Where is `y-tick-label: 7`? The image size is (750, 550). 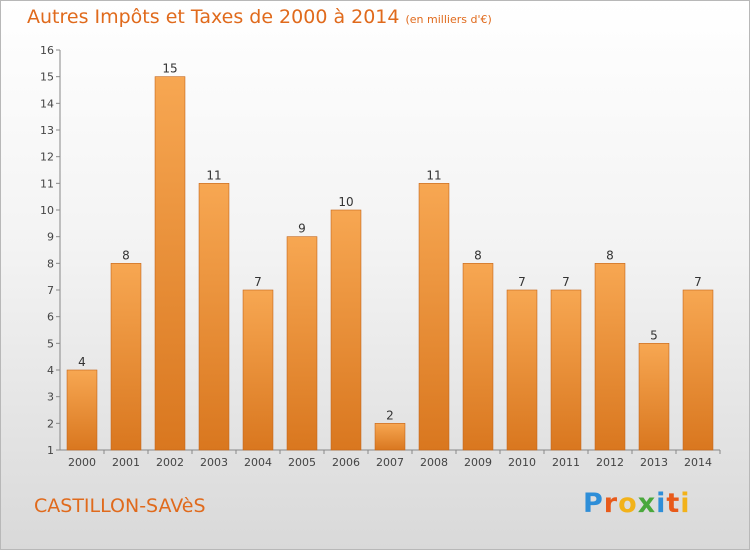
y-tick-label: 7 is located at coordinates (50, 290).